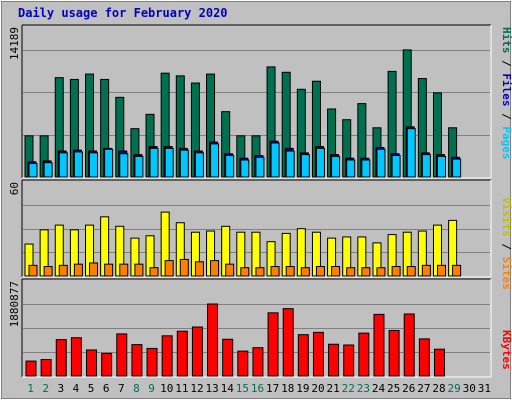  What do you see at coordinates (136, 388) in the screenshot?
I see `day-label: 8` at bounding box center [136, 388].